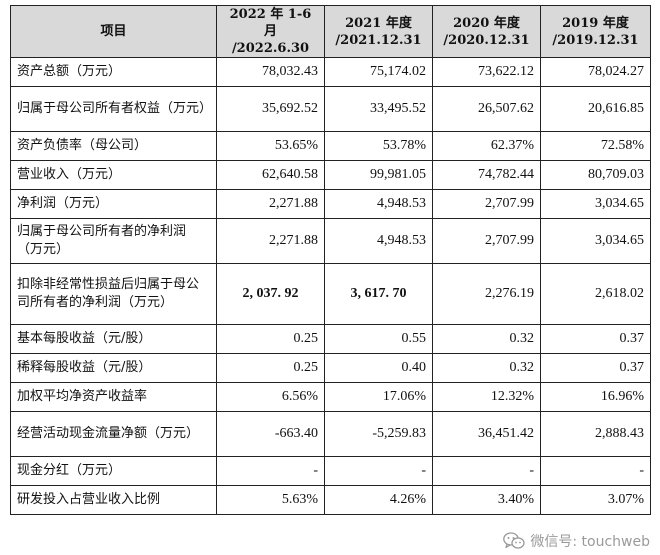 The height and width of the screenshot is (555, 660). What do you see at coordinates (113, 109) in the screenshot?
I see `row-label: 归属于母公司所有者权益（万元）` at bounding box center [113, 109].